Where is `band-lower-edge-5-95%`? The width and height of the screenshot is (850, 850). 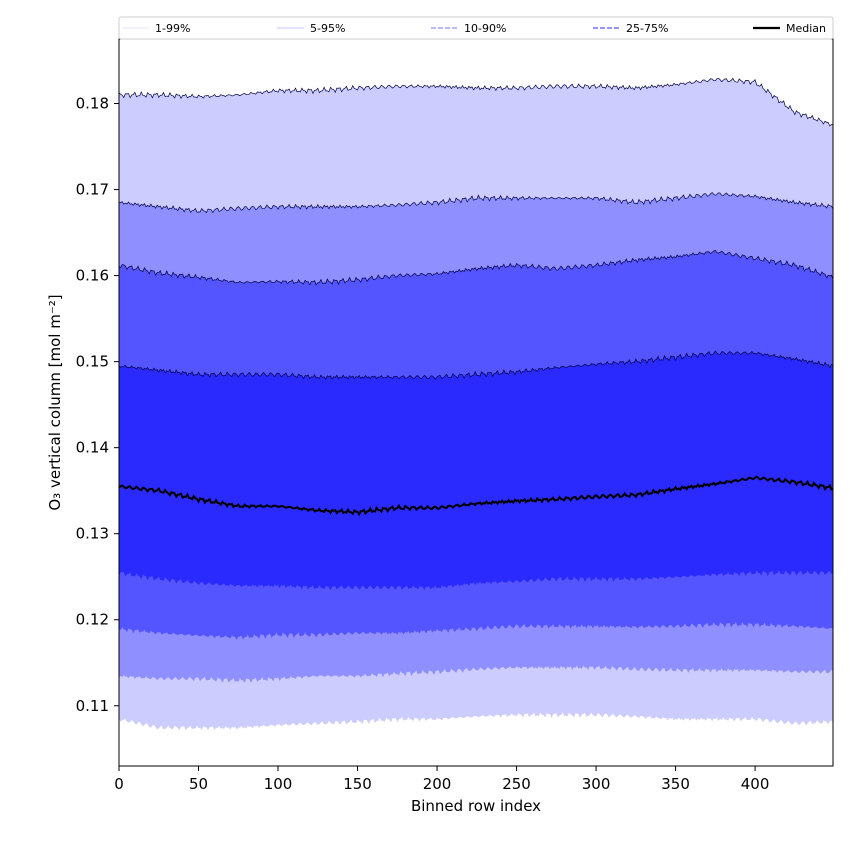 band-lower-edge-5-95% is located at coordinates (476, 673).